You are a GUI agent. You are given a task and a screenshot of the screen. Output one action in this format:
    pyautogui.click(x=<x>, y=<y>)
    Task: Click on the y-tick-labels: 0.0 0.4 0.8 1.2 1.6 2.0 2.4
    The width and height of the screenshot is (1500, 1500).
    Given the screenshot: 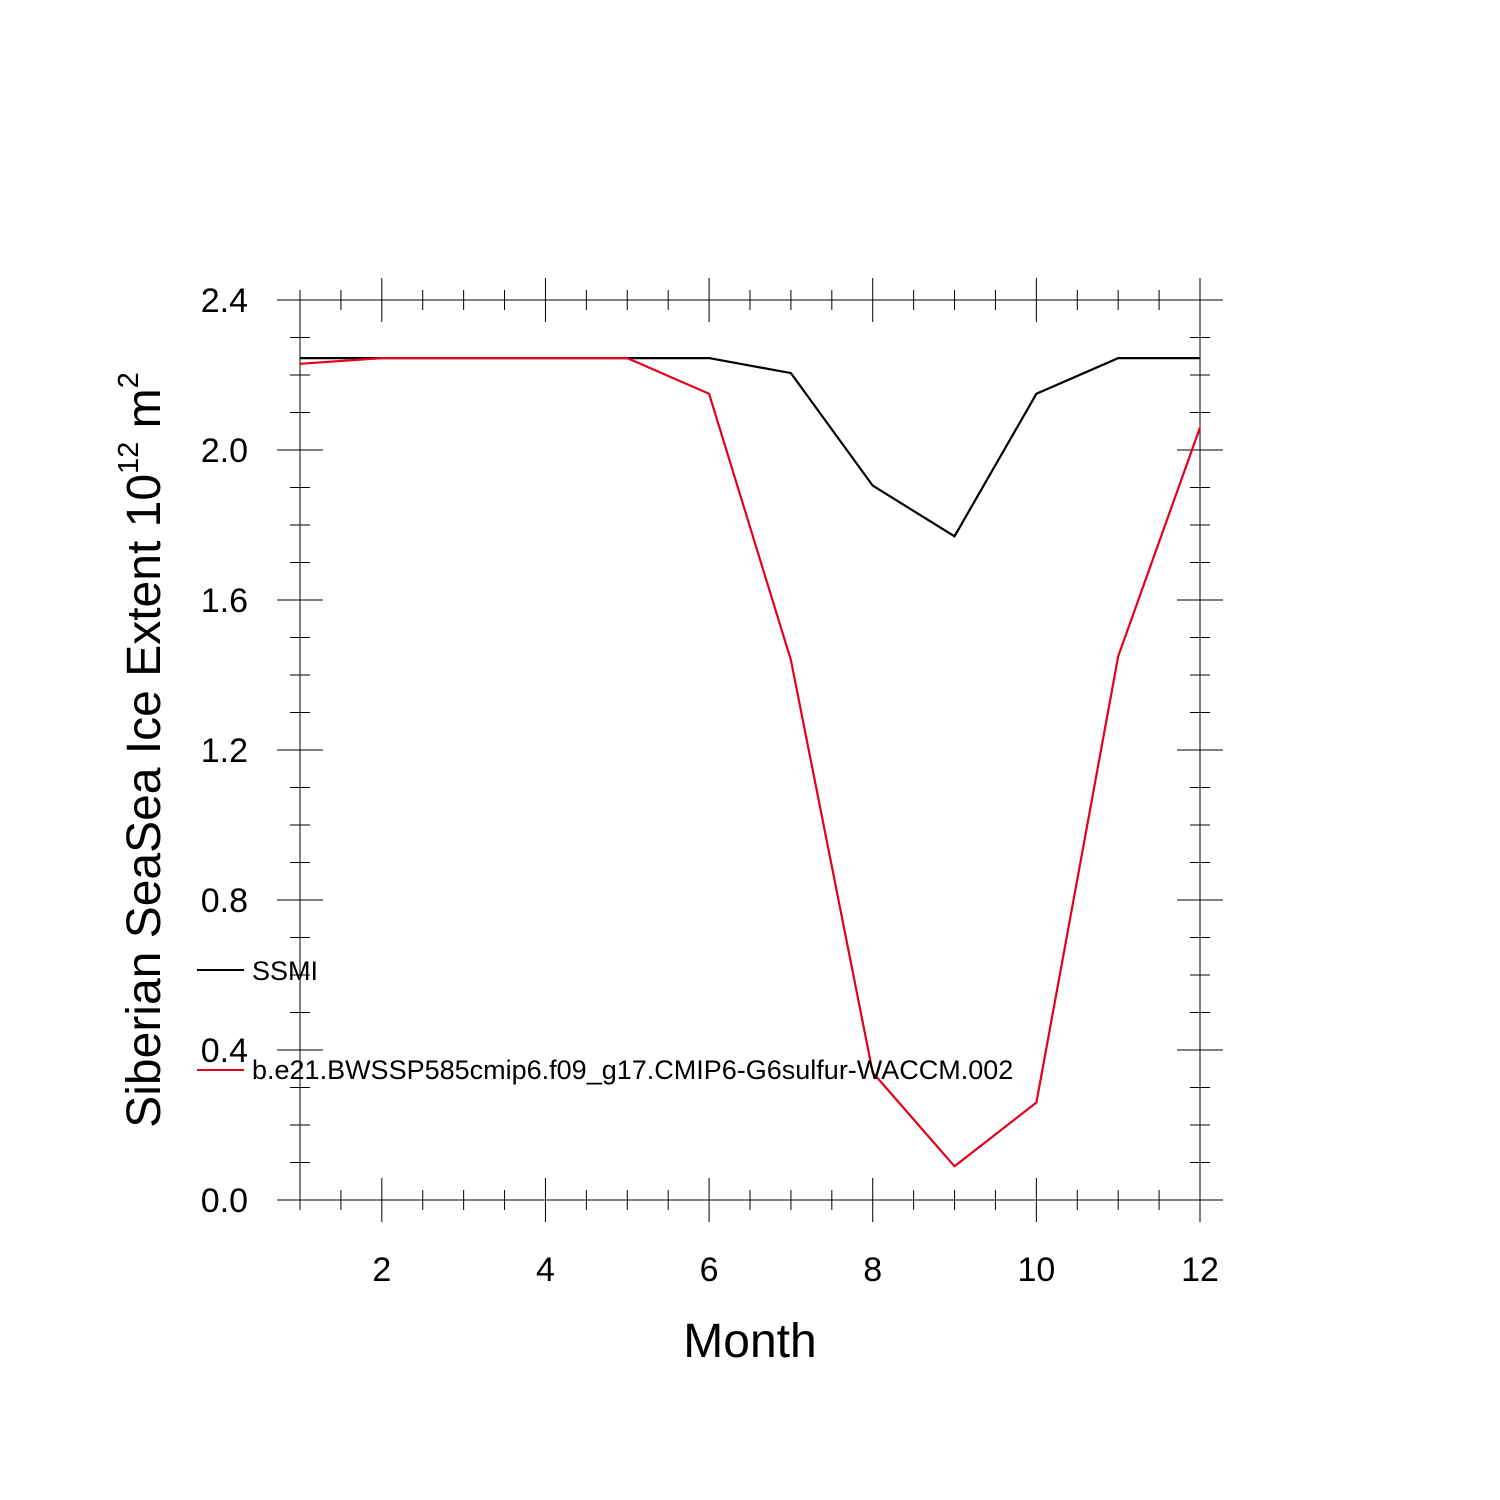 What is the action you would take?
    pyautogui.click(x=224, y=751)
    